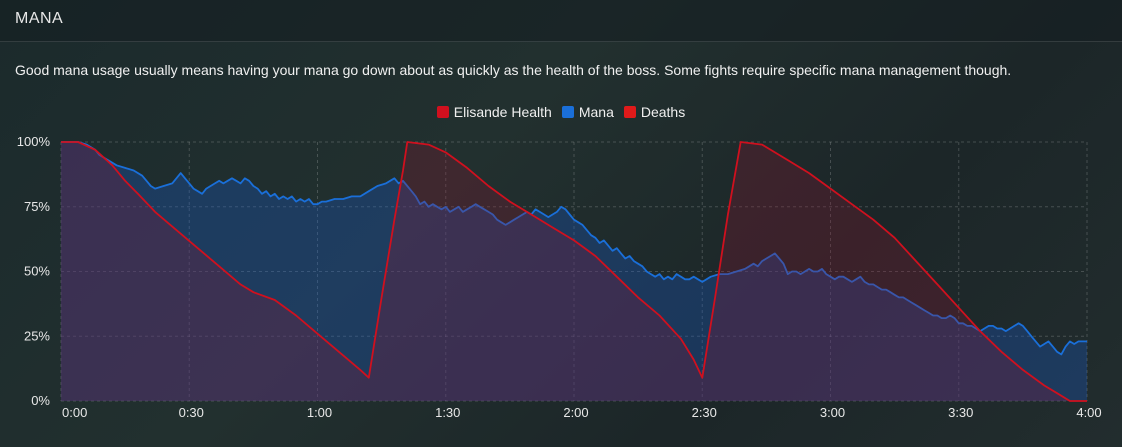 Image resolution: width=1122 pixels, height=447 pixels. Describe the element at coordinates (596, 112) in the screenshot. I see `legend-label-mana: Mana` at that location.